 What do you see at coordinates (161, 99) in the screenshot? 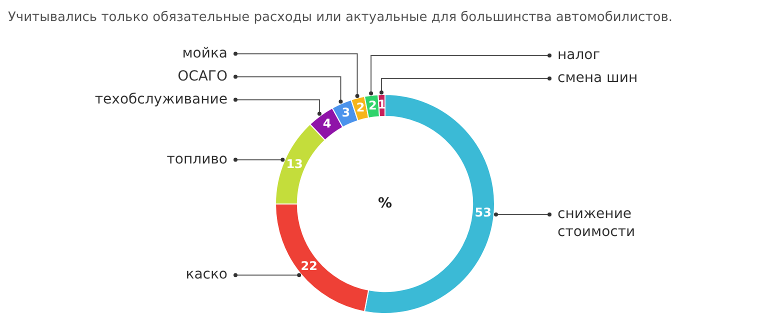
I see `slice-label: техобслуживание` at bounding box center [161, 99].